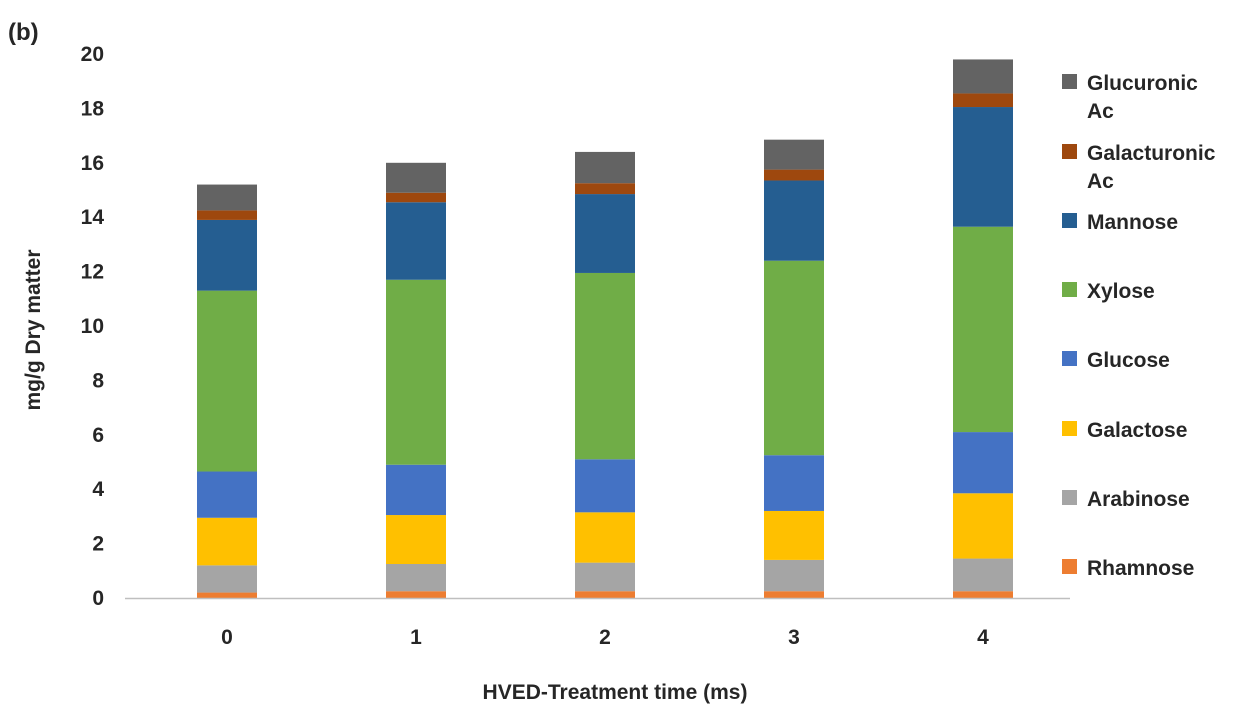 This screenshot has width=1244, height=711. What do you see at coordinates (33, 329) in the screenshot?
I see `y-axis-label: mg/g Dry matter` at bounding box center [33, 329].